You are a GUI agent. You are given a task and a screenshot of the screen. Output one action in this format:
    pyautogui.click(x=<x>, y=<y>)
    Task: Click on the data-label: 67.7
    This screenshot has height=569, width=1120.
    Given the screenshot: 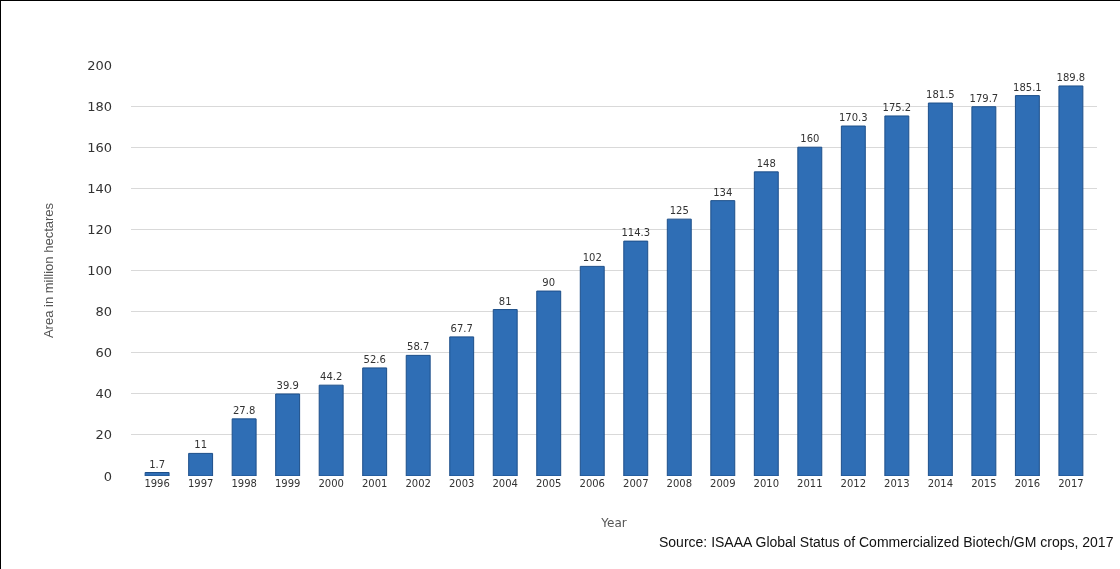 What is the action you would take?
    pyautogui.click(x=461, y=328)
    